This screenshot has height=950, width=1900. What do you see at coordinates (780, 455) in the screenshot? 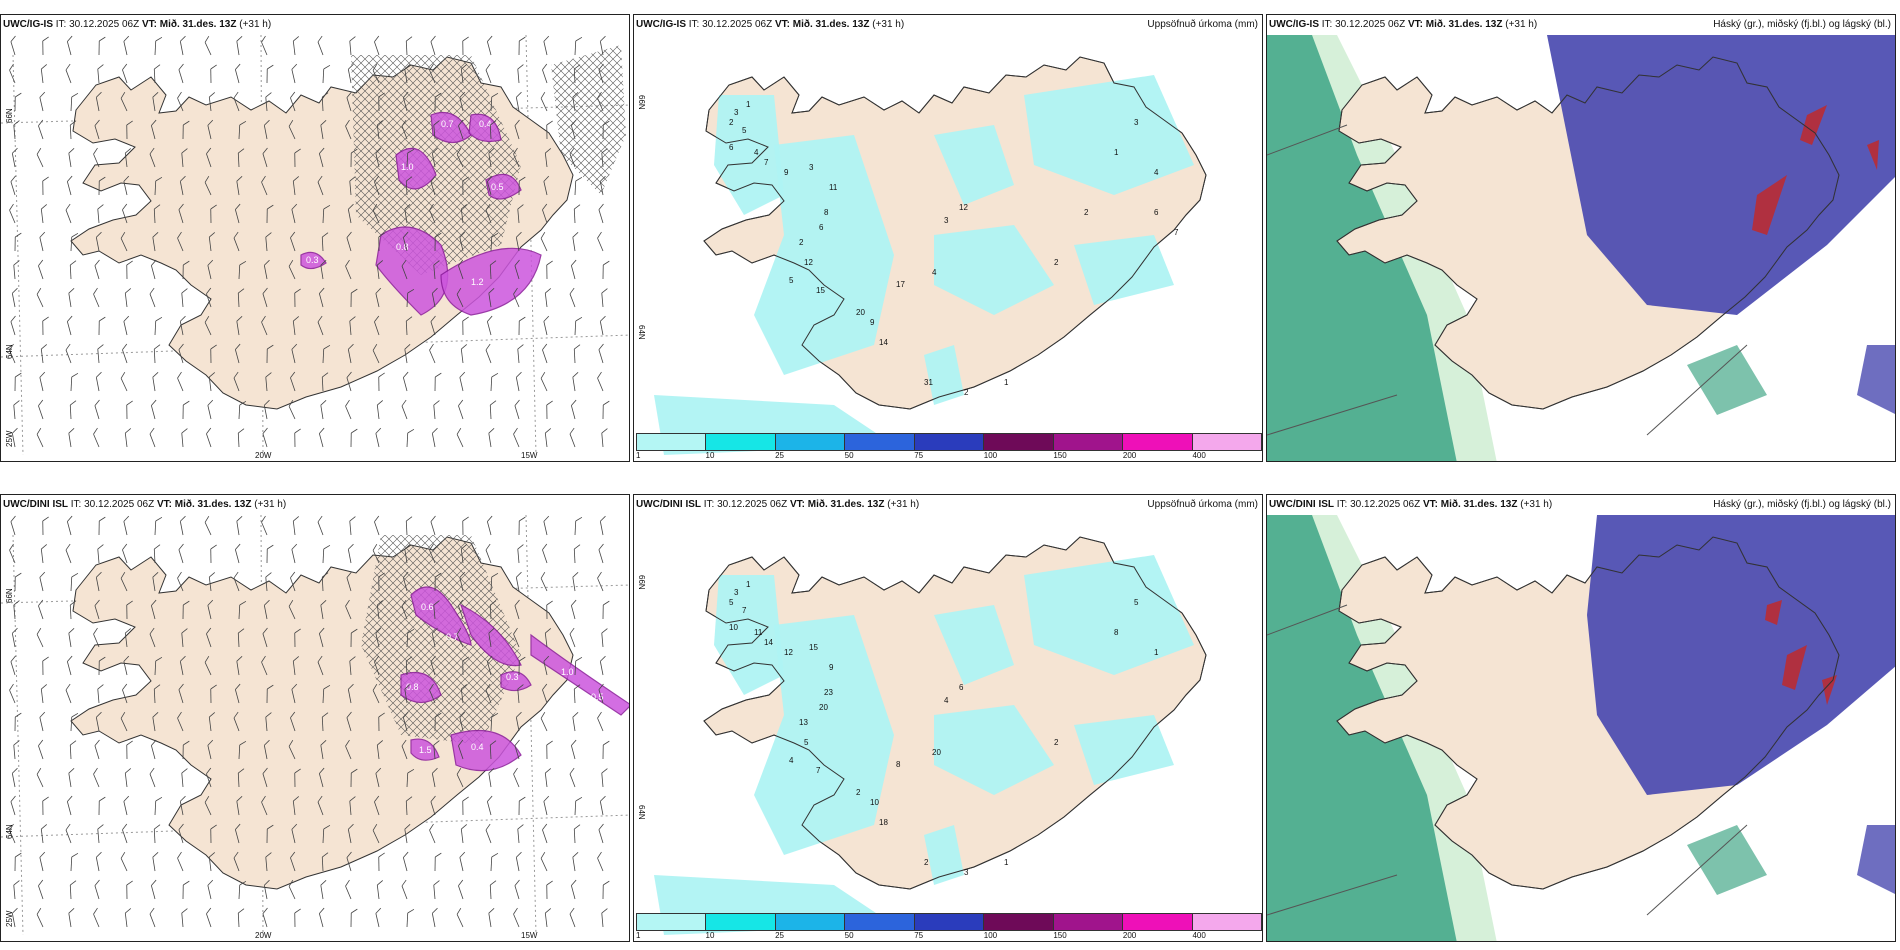
I see `legend-tick-label: 25` at bounding box center [780, 455].